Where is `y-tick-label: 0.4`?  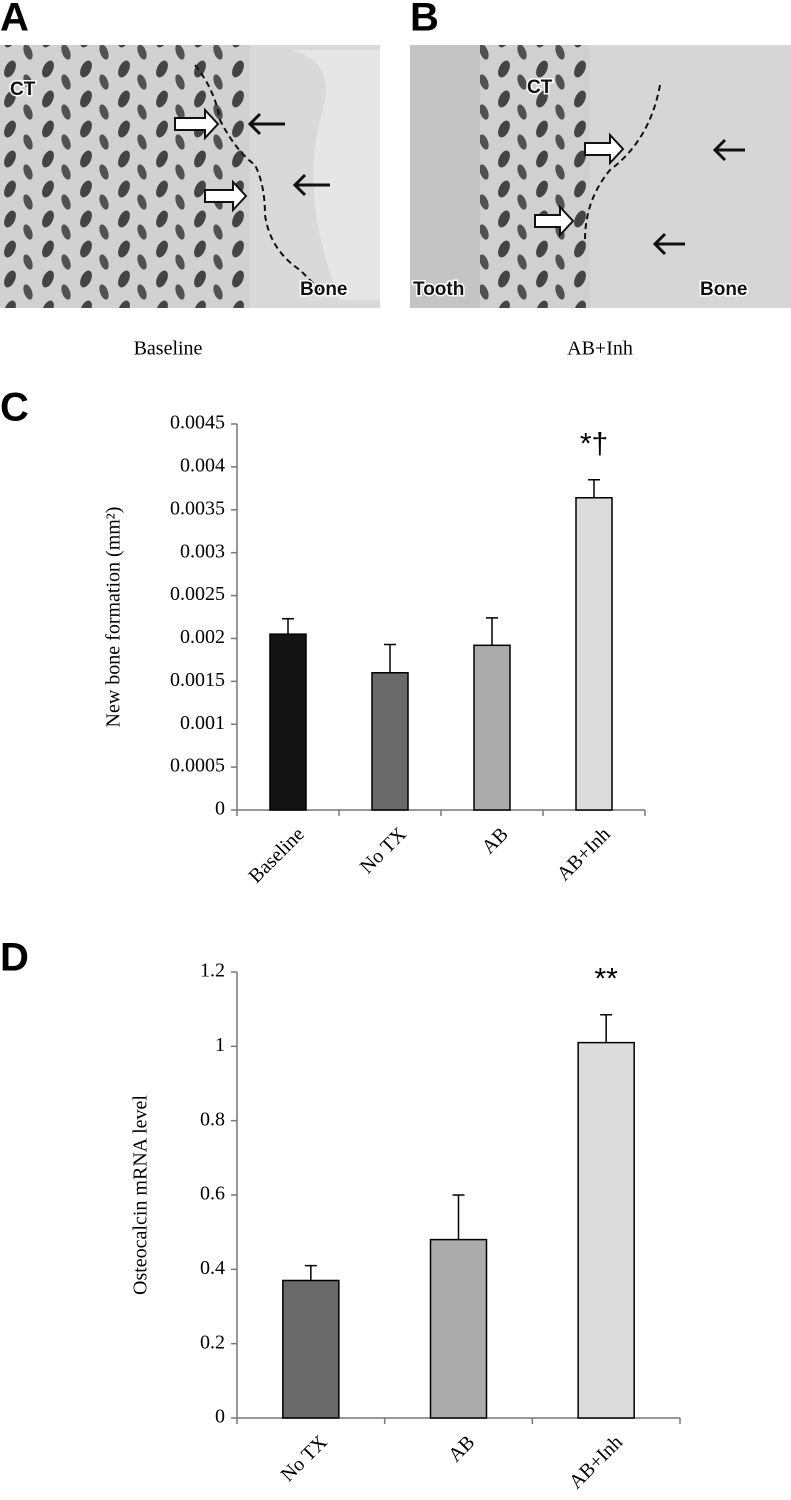 y-tick-label: 0.4 is located at coordinates (212, 1268).